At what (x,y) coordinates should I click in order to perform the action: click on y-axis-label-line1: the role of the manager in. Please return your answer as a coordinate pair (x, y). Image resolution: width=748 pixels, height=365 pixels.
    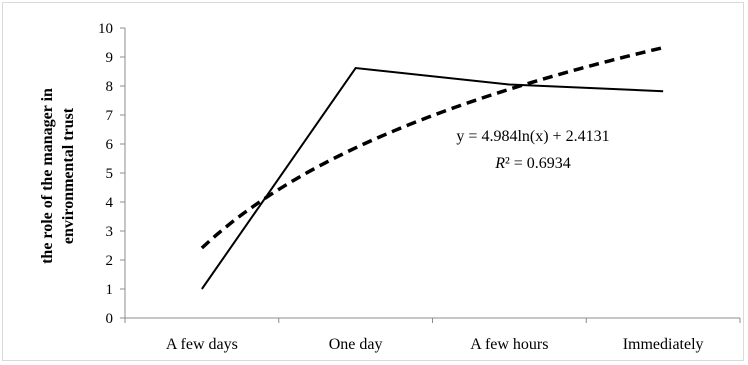
    Looking at the image, I should click on (47, 176).